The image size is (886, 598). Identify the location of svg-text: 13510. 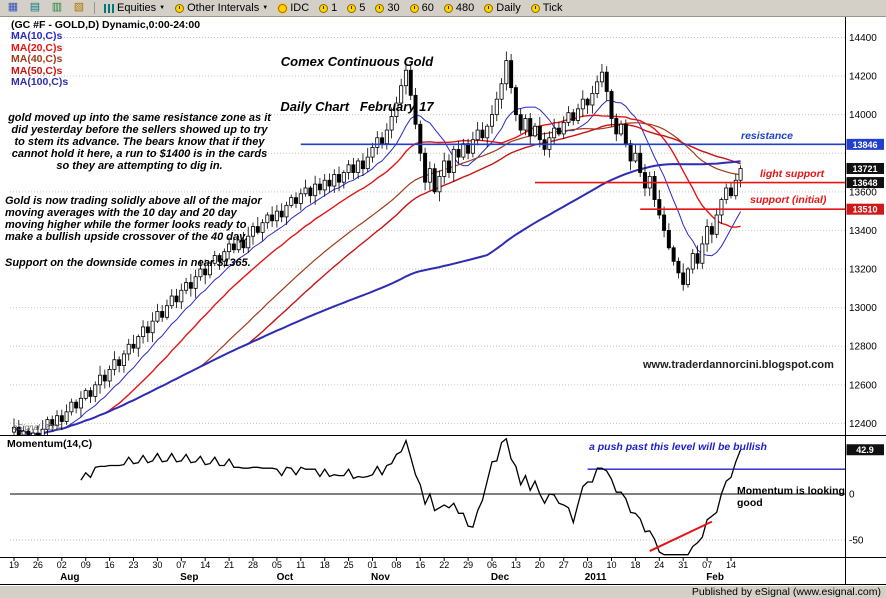
(864, 210).